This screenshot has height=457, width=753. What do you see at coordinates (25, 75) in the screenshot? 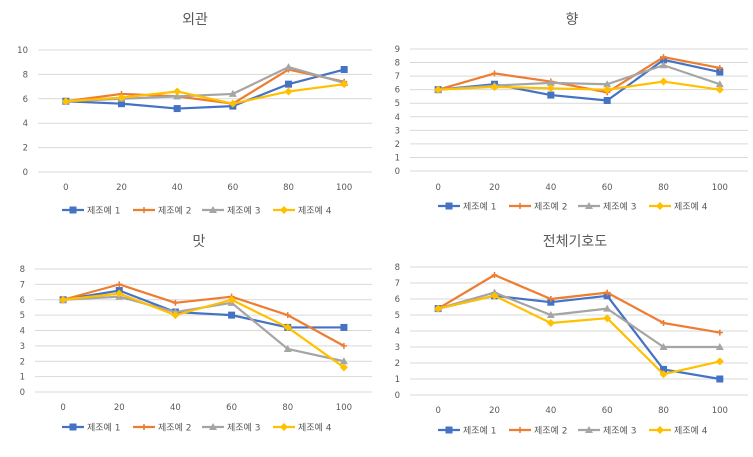
I see `y-tick-label: 8` at bounding box center [25, 75].